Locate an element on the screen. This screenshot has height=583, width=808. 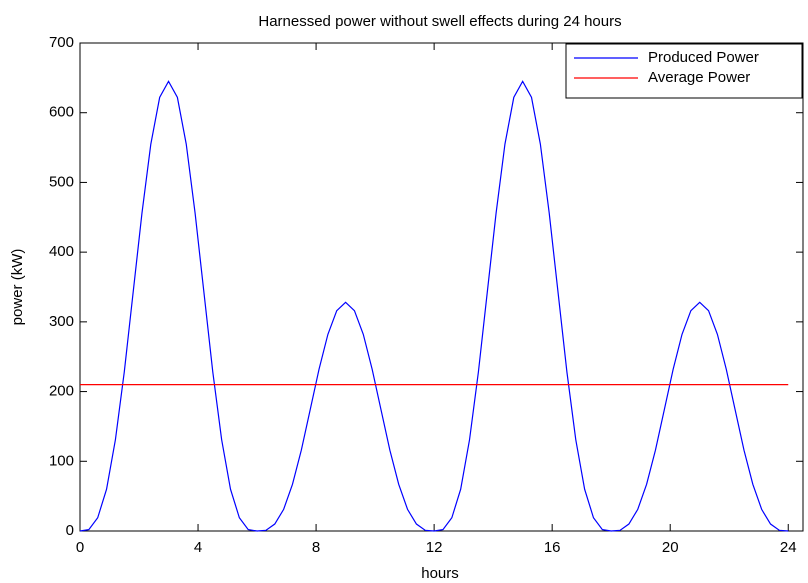
x-axis-label: hours is located at coordinates (440, 573).